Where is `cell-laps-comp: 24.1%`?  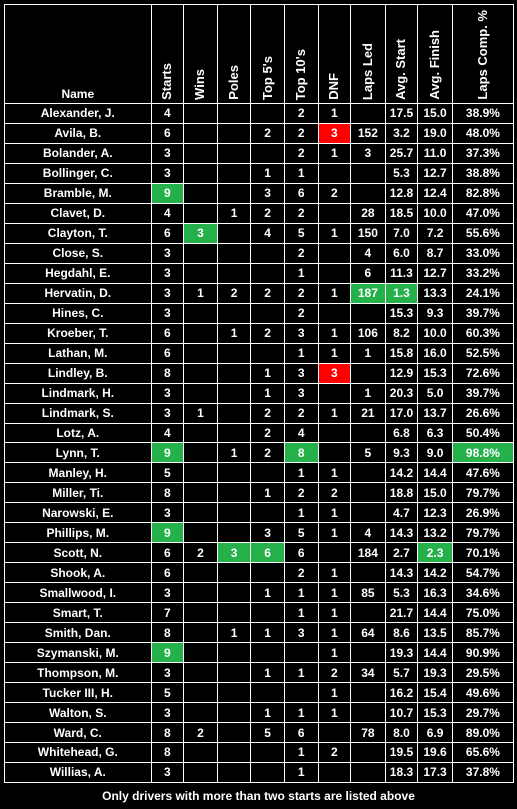 cell-laps-comp: 24.1% is located at coordinates (483, 293).